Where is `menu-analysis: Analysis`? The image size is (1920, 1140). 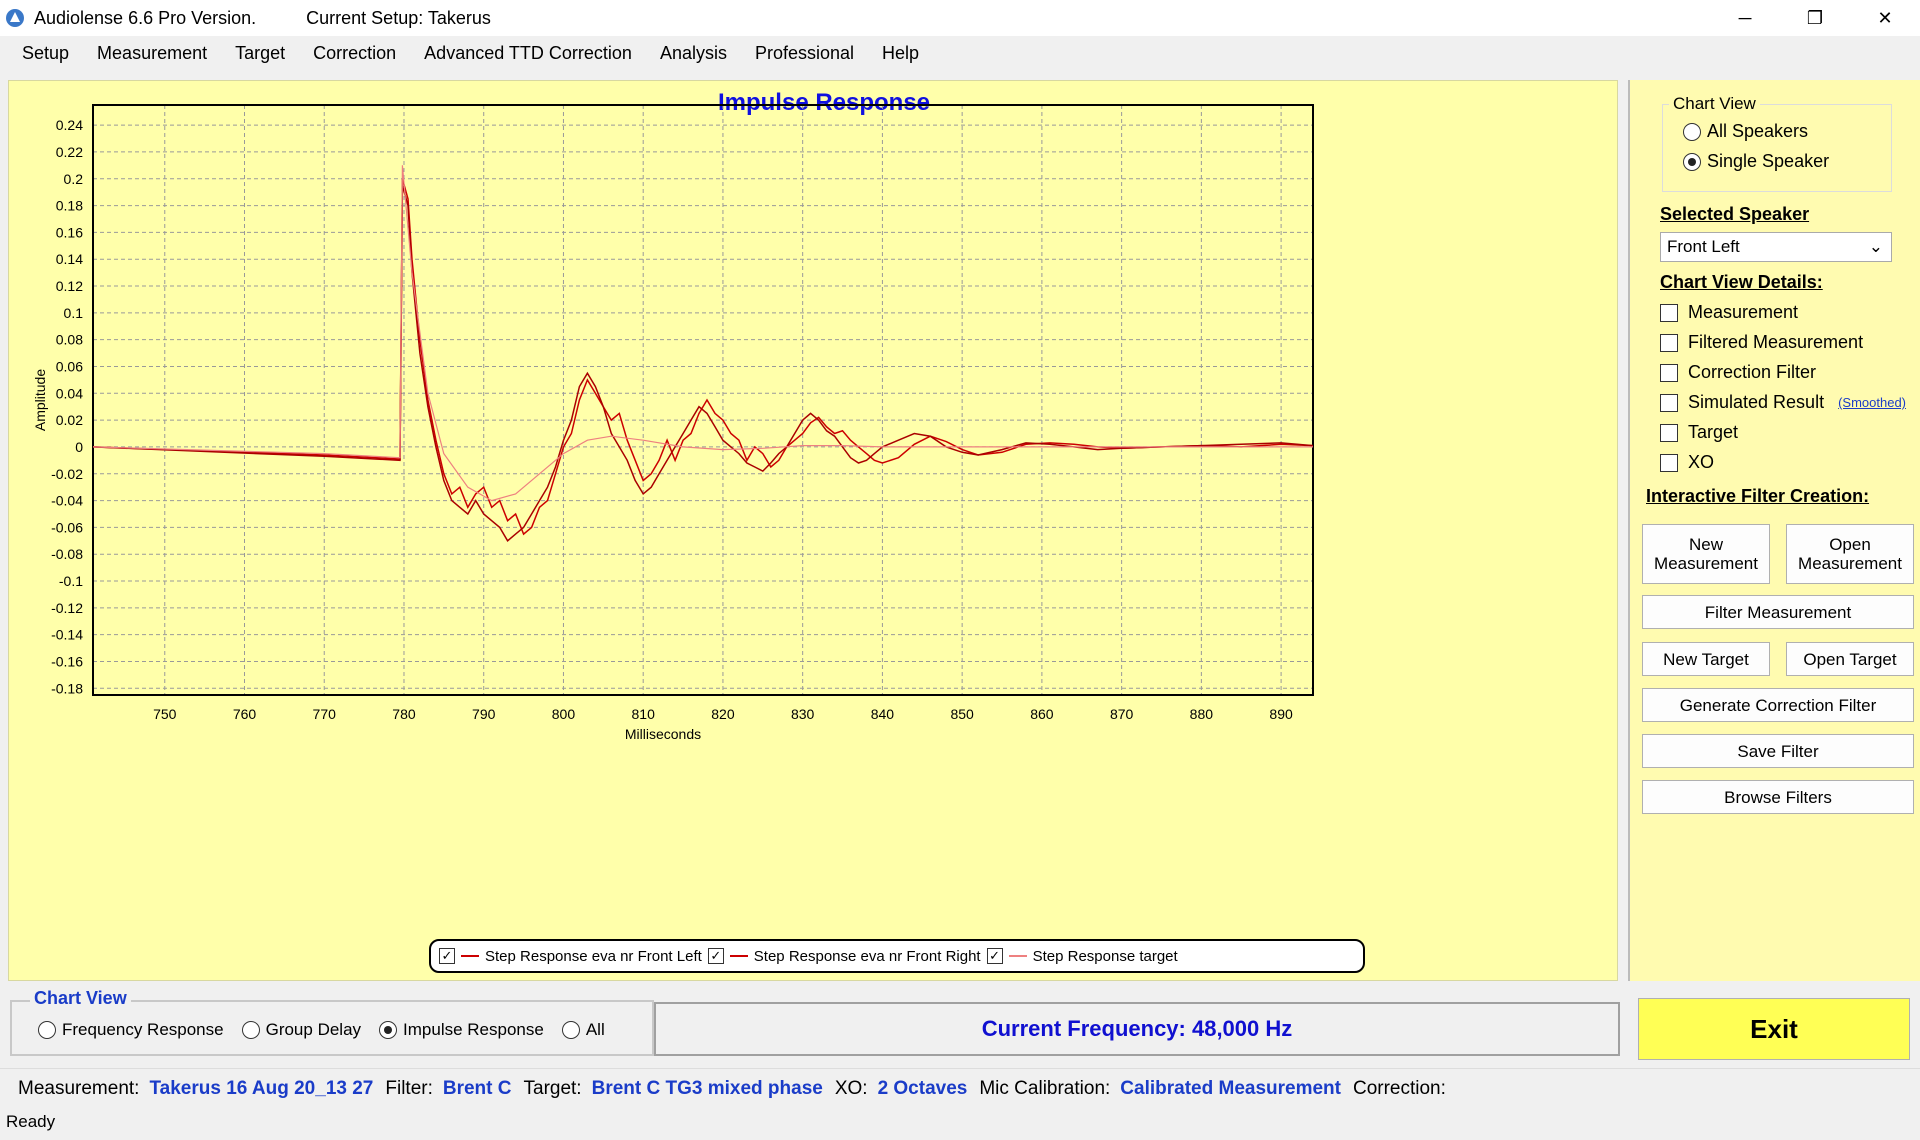
menu-analysis: Analysis is located at coordinates (693, 53).